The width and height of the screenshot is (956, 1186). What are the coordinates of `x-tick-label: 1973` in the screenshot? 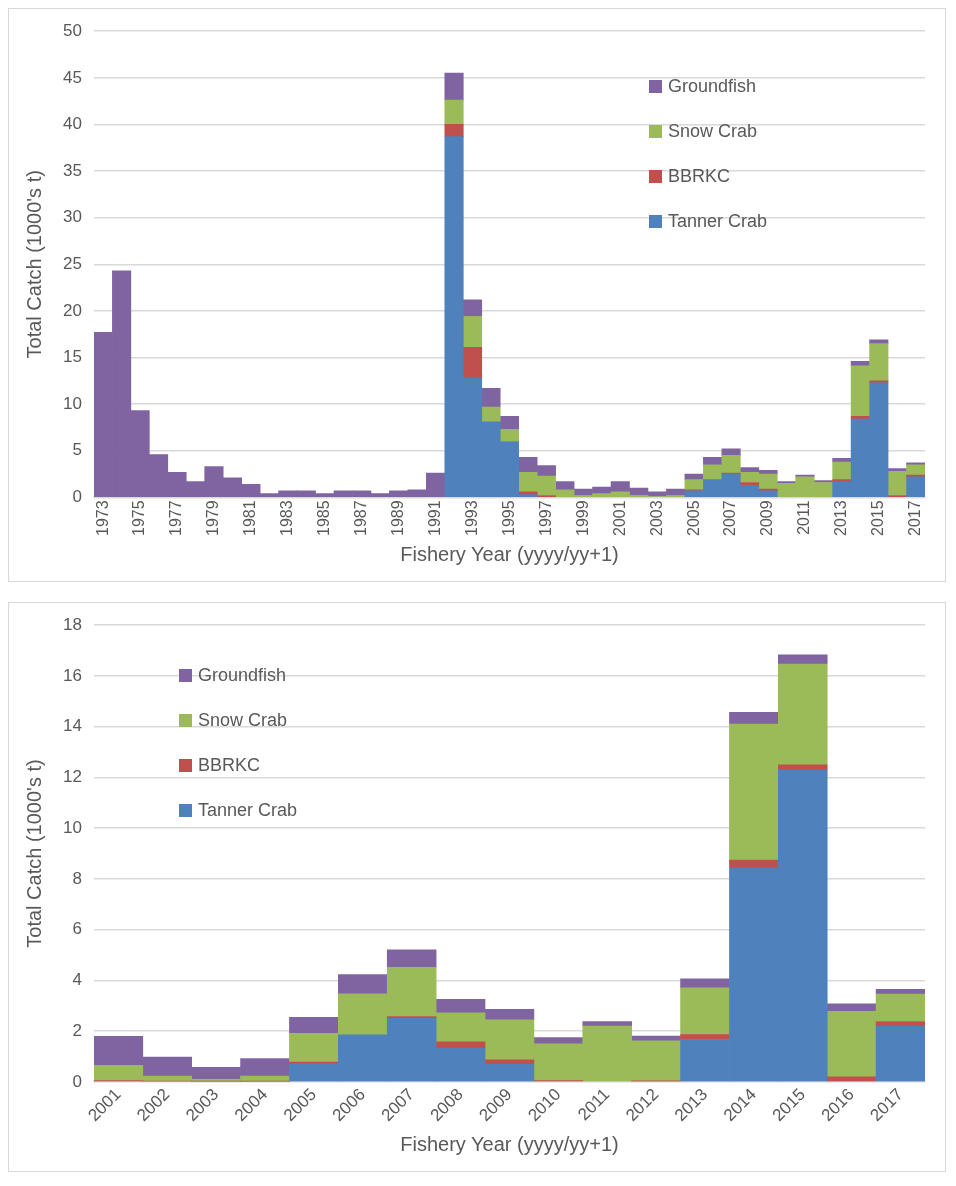 It's located at (102, 518).